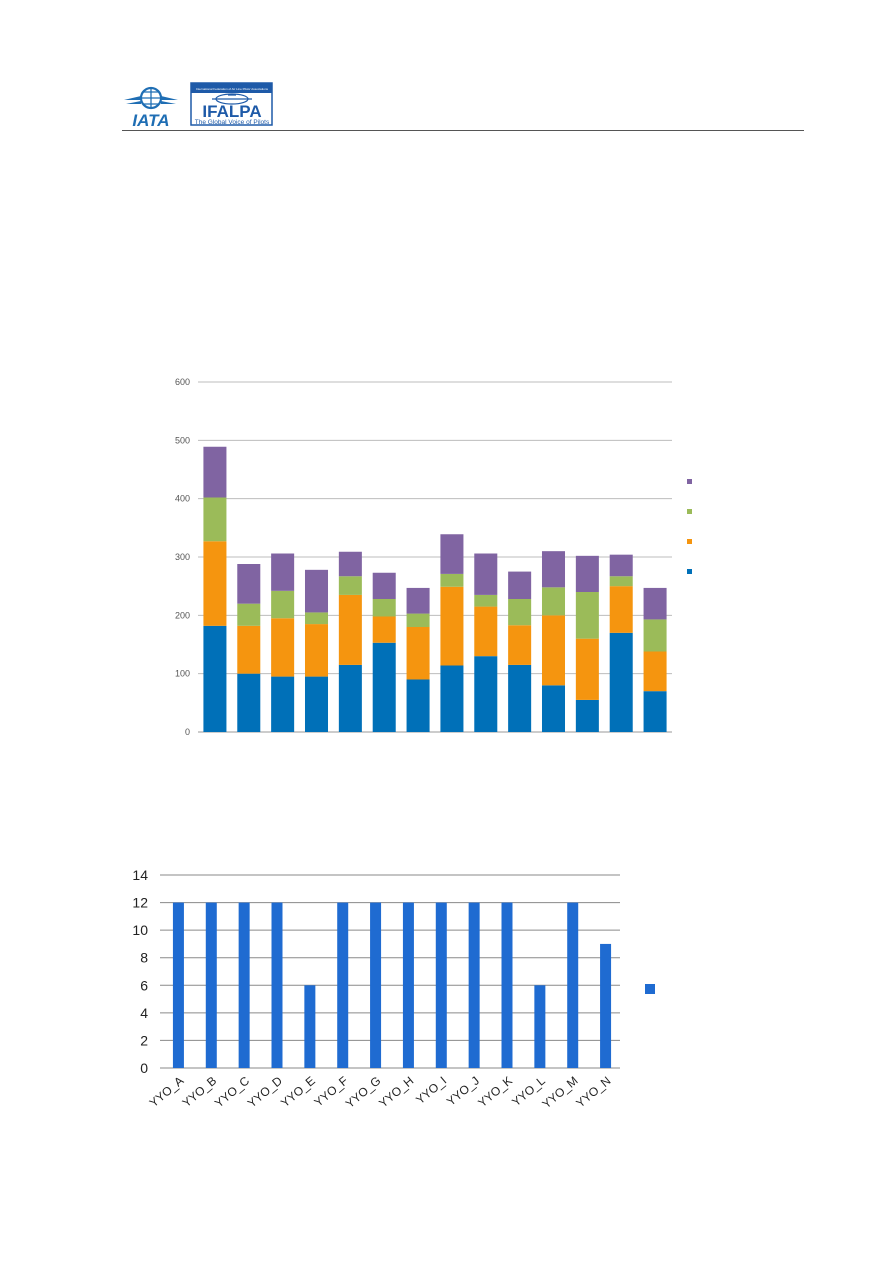 This screenshot has width=893, height=1263. What do you see at coordinates (144, 958) in the screenshot?
I see `y-tick-label: 8` at bounding box center [144, 958].